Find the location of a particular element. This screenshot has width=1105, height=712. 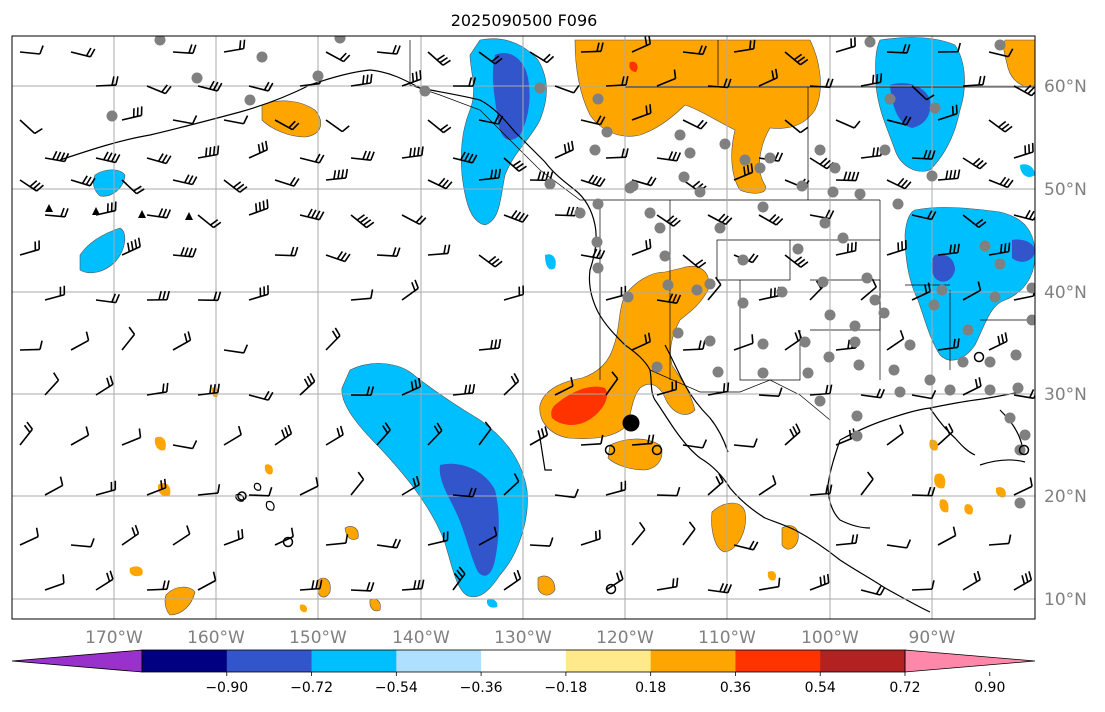

lat-label-10: 10°N is located at coordinates (1065, 600).